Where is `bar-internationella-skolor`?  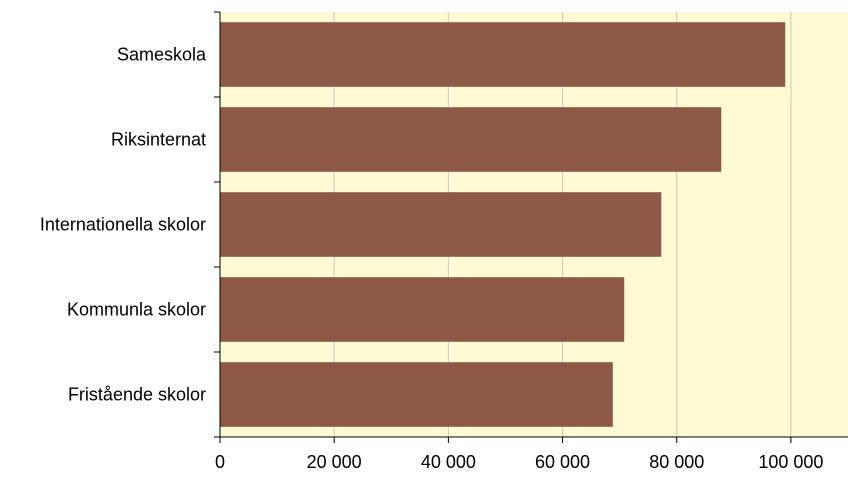
bar-internationella-skolor is located at coordinates (441, 224).